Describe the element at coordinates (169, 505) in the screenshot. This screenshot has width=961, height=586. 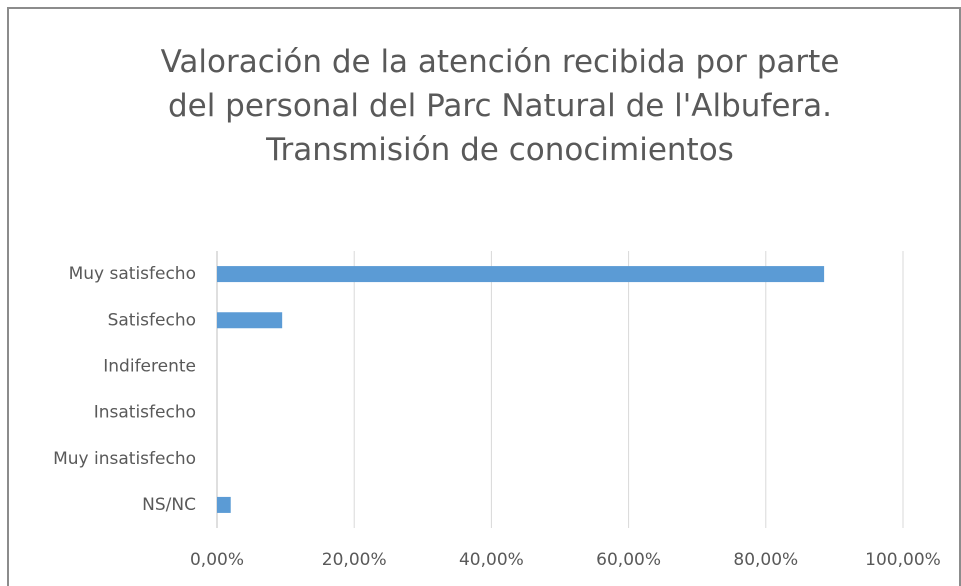
I see `y-tick-label: NS/NC` at that location.